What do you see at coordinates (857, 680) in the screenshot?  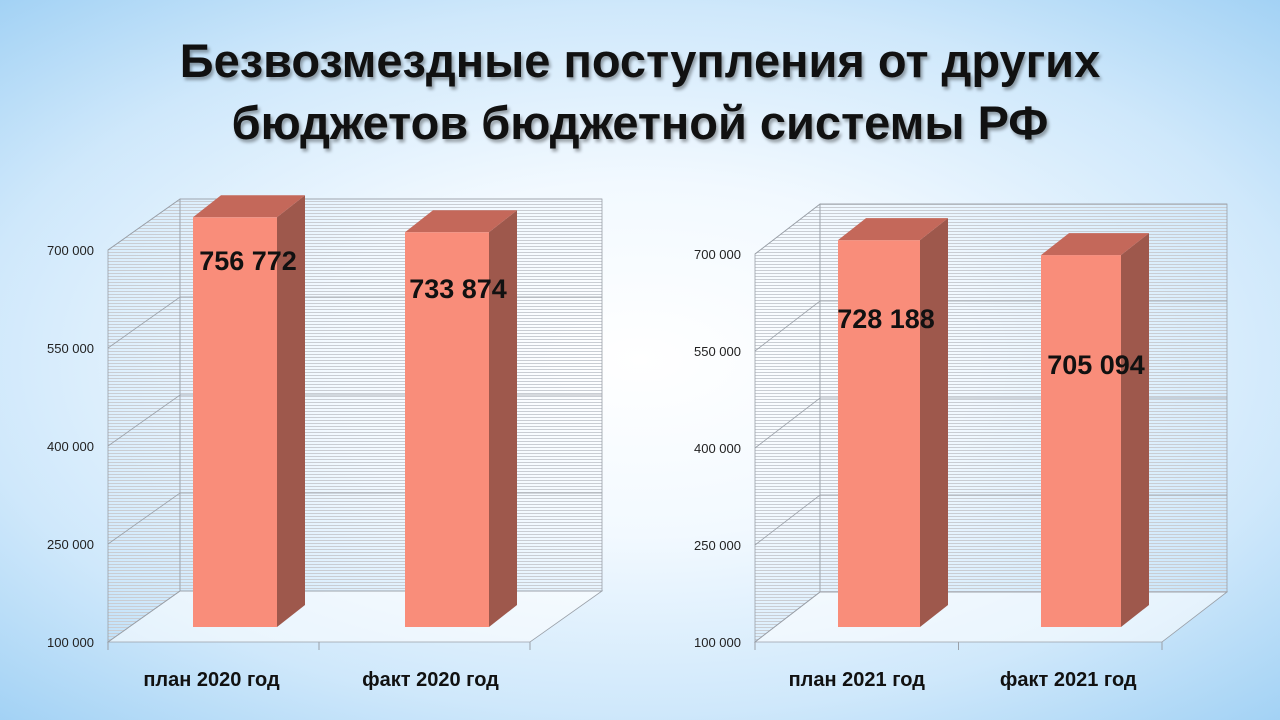 I see `category-label: план 2021 год` at bounding box center [857, 680].